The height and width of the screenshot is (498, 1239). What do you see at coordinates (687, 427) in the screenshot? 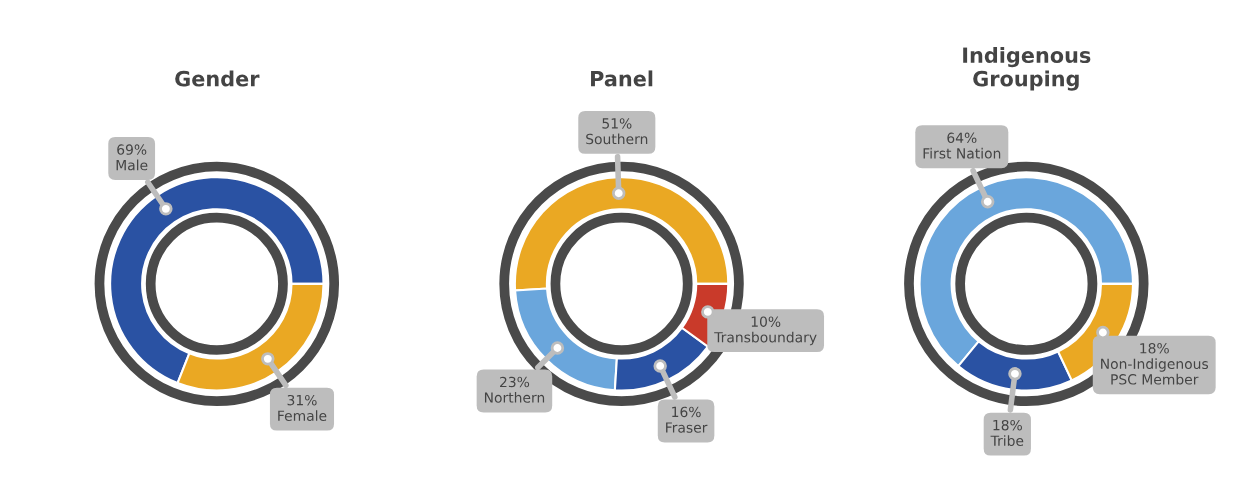
I see `slice-label: Fraser` at bounding box center [687, 427].